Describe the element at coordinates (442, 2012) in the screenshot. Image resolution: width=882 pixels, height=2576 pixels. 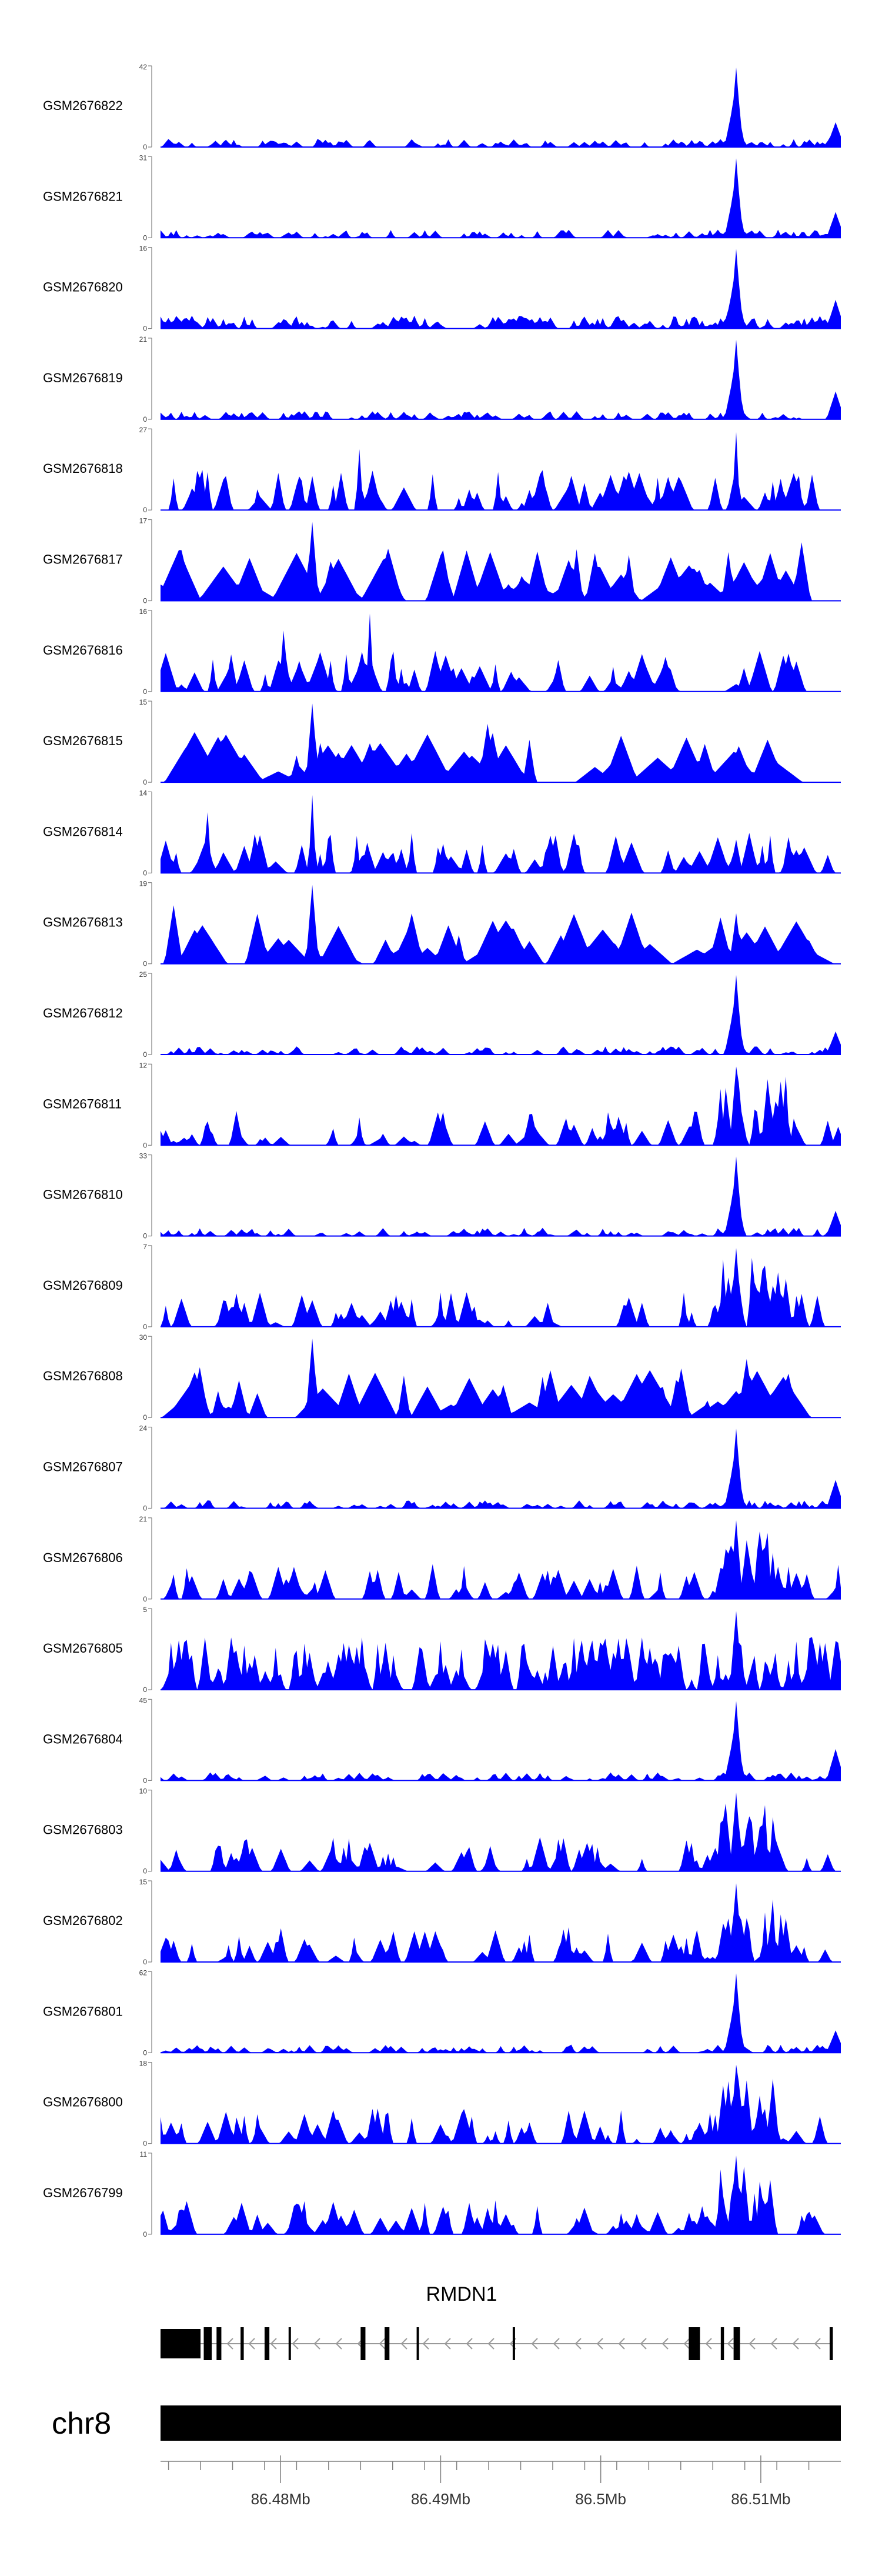
I see `track-GSM2676801: GSM2676801 62 0` at that location.